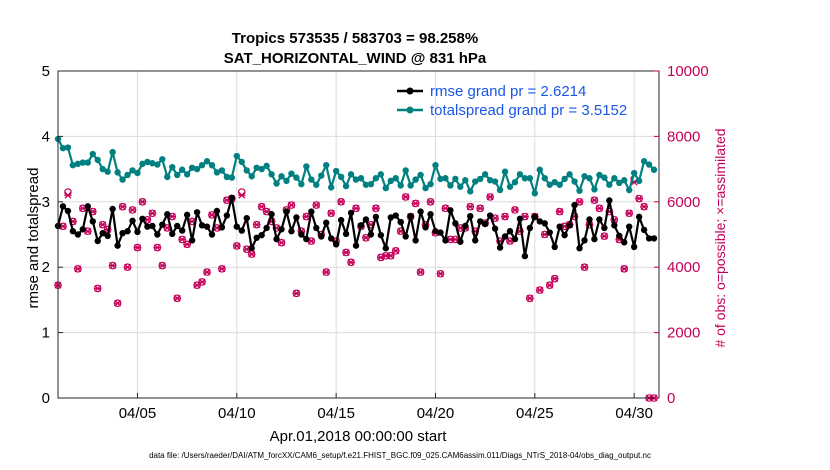 The width and height of the screenshot is (830, 470). What do you see at coordinates (410, 91) in the screenshot?
I see `legend-marker-rmse` at bounding box center [410, 91].